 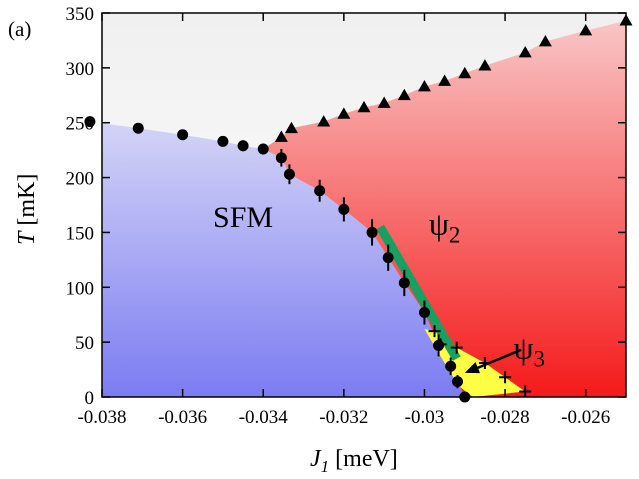 What do you see at coordinates (418, 292) in the screenshot?
I see `phase-boundary-green-line` at bounding box center [418, 292].